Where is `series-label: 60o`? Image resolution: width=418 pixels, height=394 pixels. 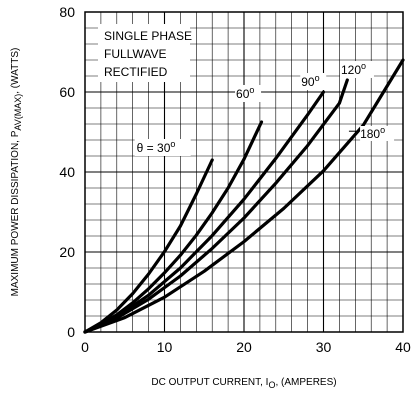 series-label: 60o is located at coordinates (245, 93).